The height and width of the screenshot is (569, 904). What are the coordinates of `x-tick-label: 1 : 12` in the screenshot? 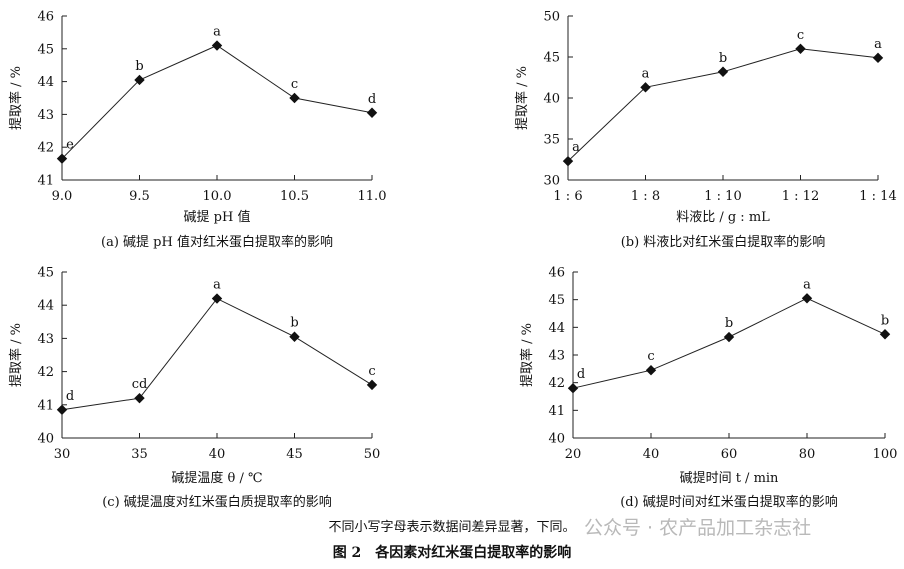 It's located at (800, 196).